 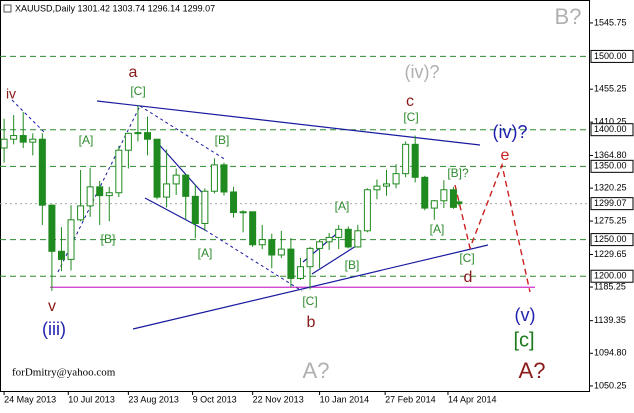 What do you see at coordinates (215, 399) in the screenshot?
I see `x-tick-label: 9 Oct 2013` at bounding box center [215, 399].